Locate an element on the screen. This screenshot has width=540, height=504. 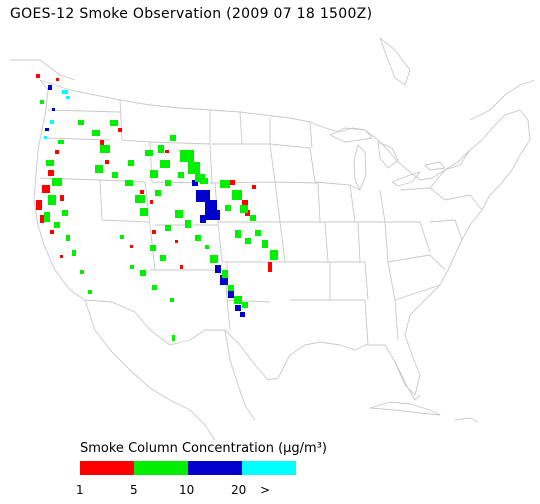
tick-label-20: 20 is located at coordinates (239, 490).